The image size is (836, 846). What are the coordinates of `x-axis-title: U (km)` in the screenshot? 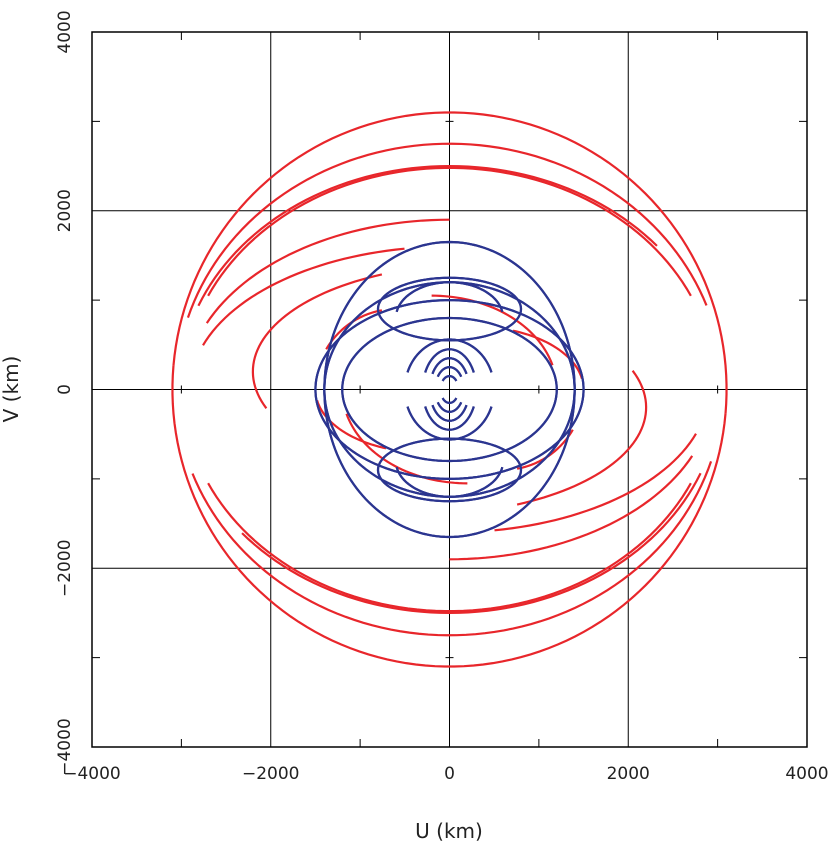 It's located at (449, 831).